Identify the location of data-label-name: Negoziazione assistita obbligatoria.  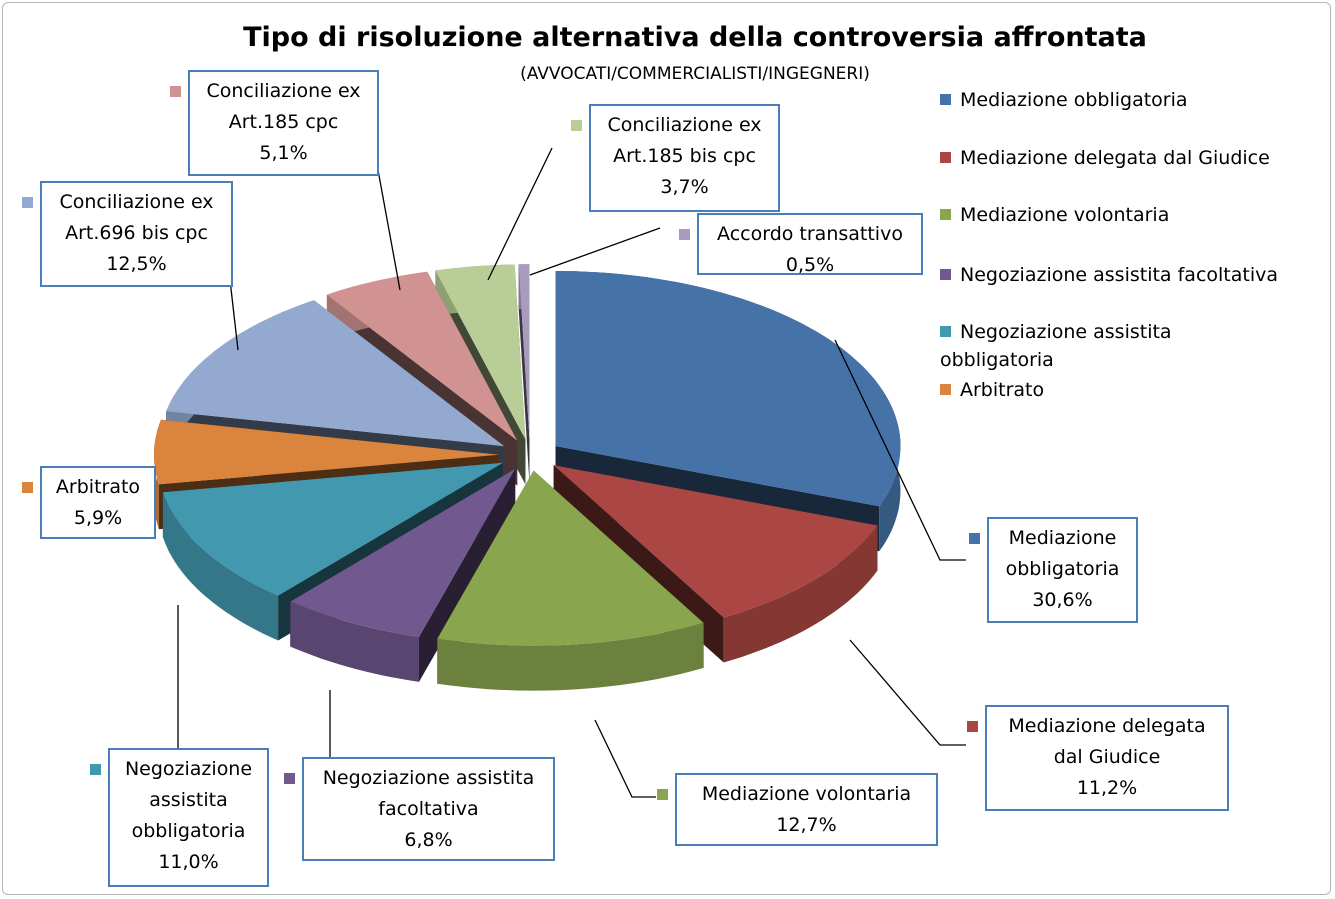
(188, 800).